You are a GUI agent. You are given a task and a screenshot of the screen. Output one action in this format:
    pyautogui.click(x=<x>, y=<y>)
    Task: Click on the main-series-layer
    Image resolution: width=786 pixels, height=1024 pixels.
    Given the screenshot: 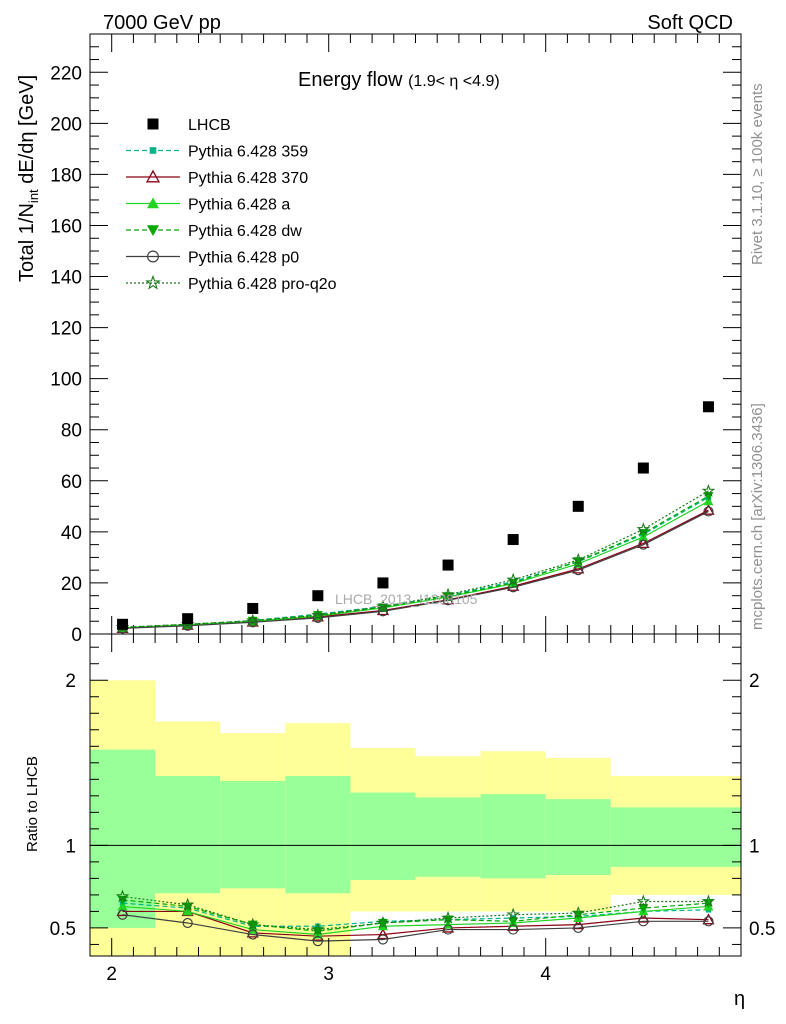 What is the action you would take?
    pyautogui.click(x=415, y=558)
    